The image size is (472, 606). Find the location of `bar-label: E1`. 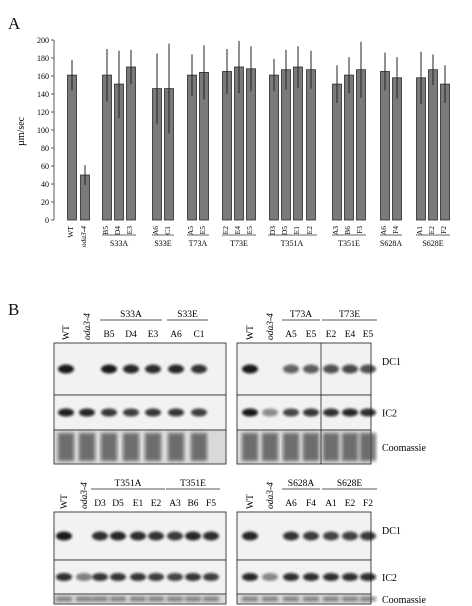

bar-label: E1 is located at coordinates (296, 230).